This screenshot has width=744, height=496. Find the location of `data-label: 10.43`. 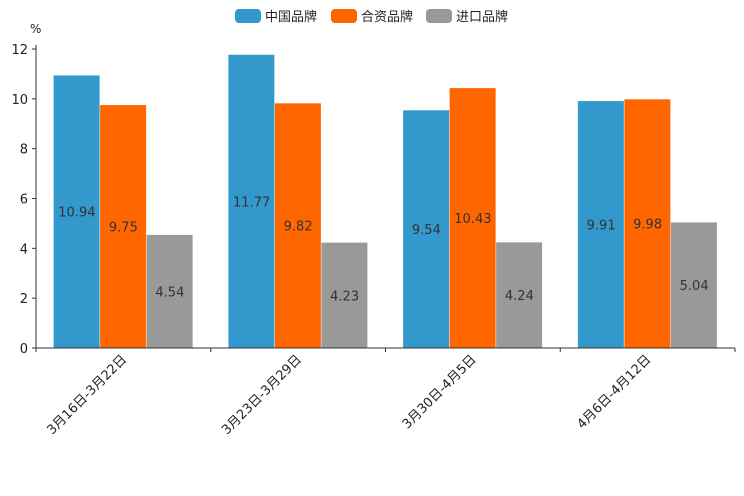

data-label: 10.43 is located at coordinates (472, 219).